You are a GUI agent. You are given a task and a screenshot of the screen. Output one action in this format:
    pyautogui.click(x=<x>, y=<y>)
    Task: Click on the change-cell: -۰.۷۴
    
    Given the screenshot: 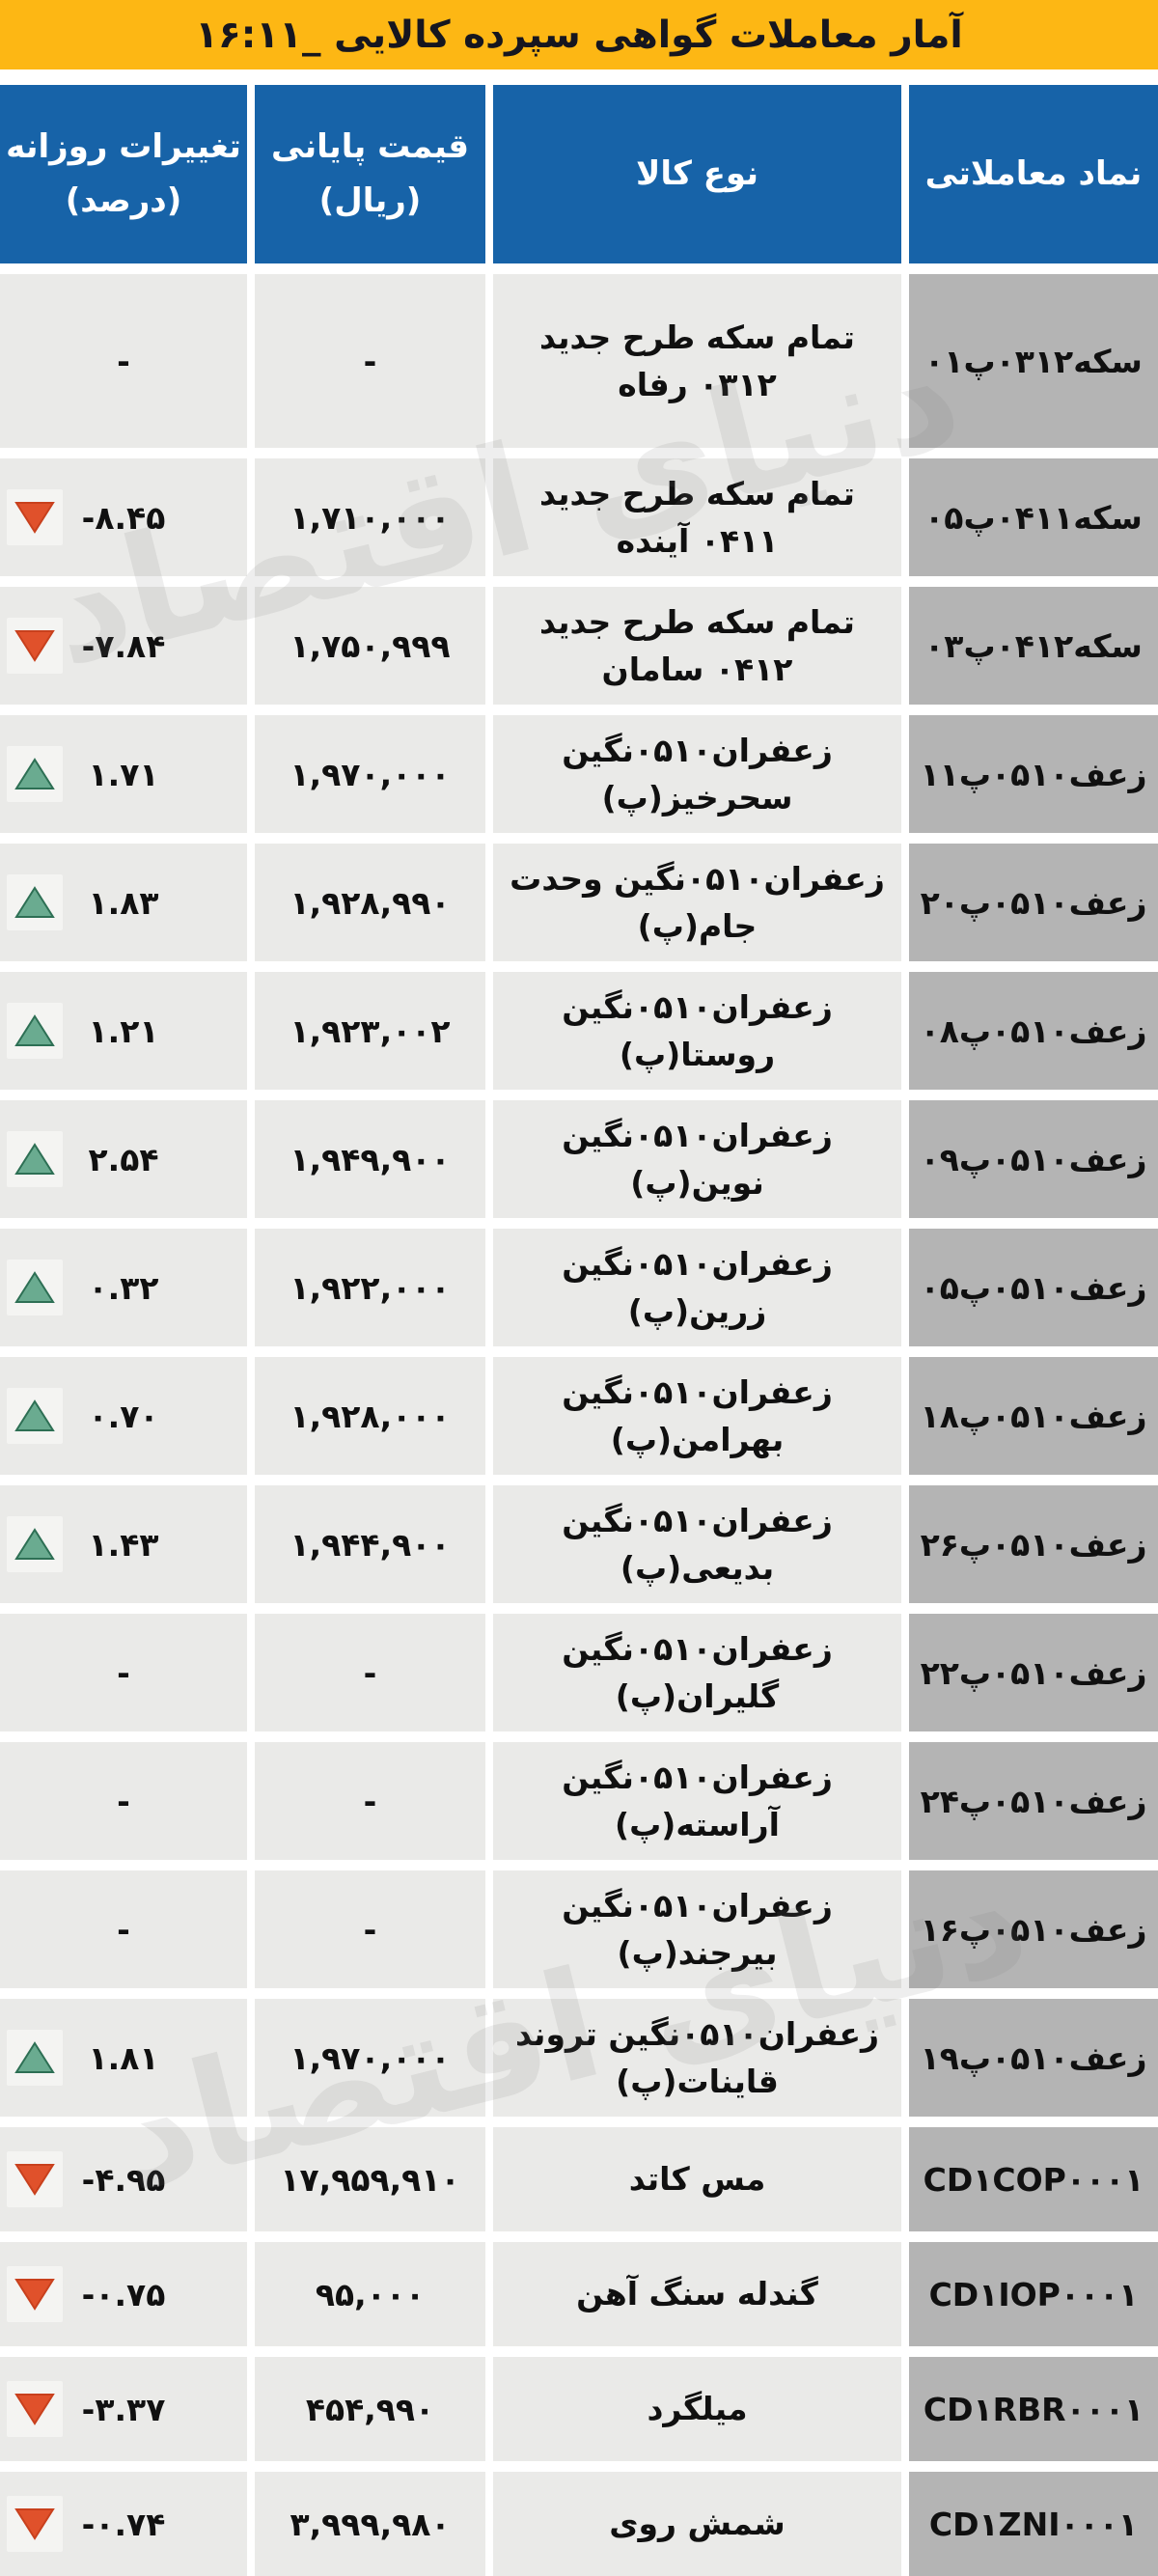 What is the action you would take?
    pyautogui.click(x=123, y=2524)
    